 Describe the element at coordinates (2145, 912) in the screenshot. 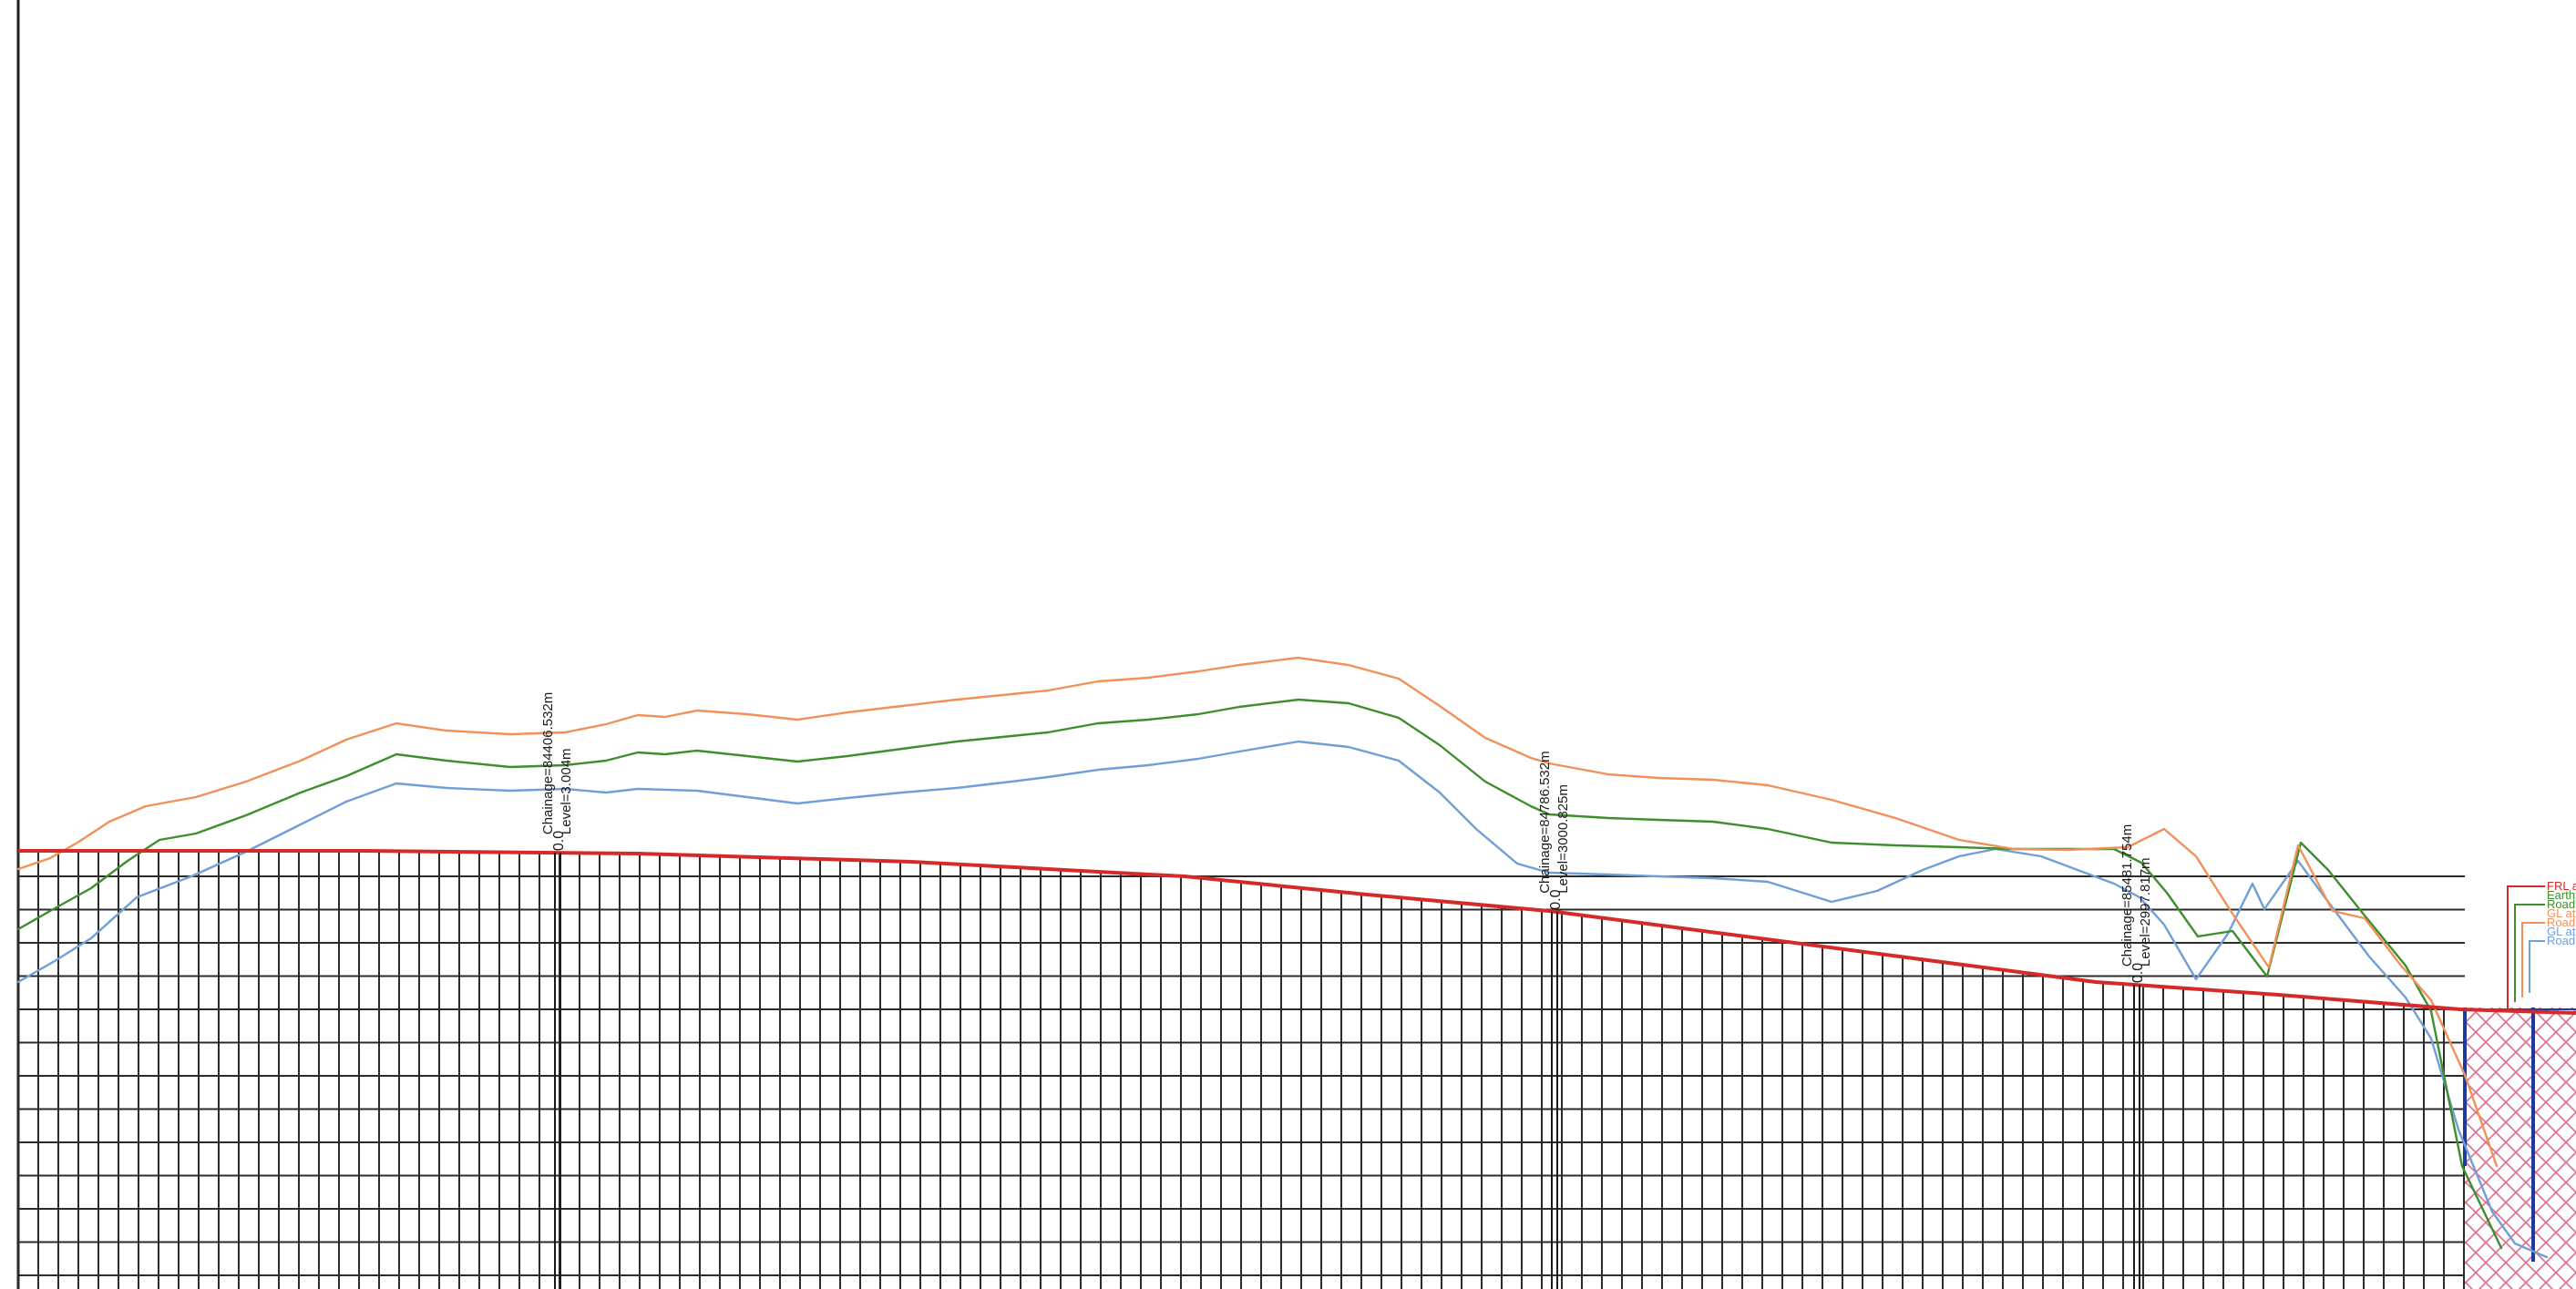

I see `level-label: Level=2997.817m` at that location.